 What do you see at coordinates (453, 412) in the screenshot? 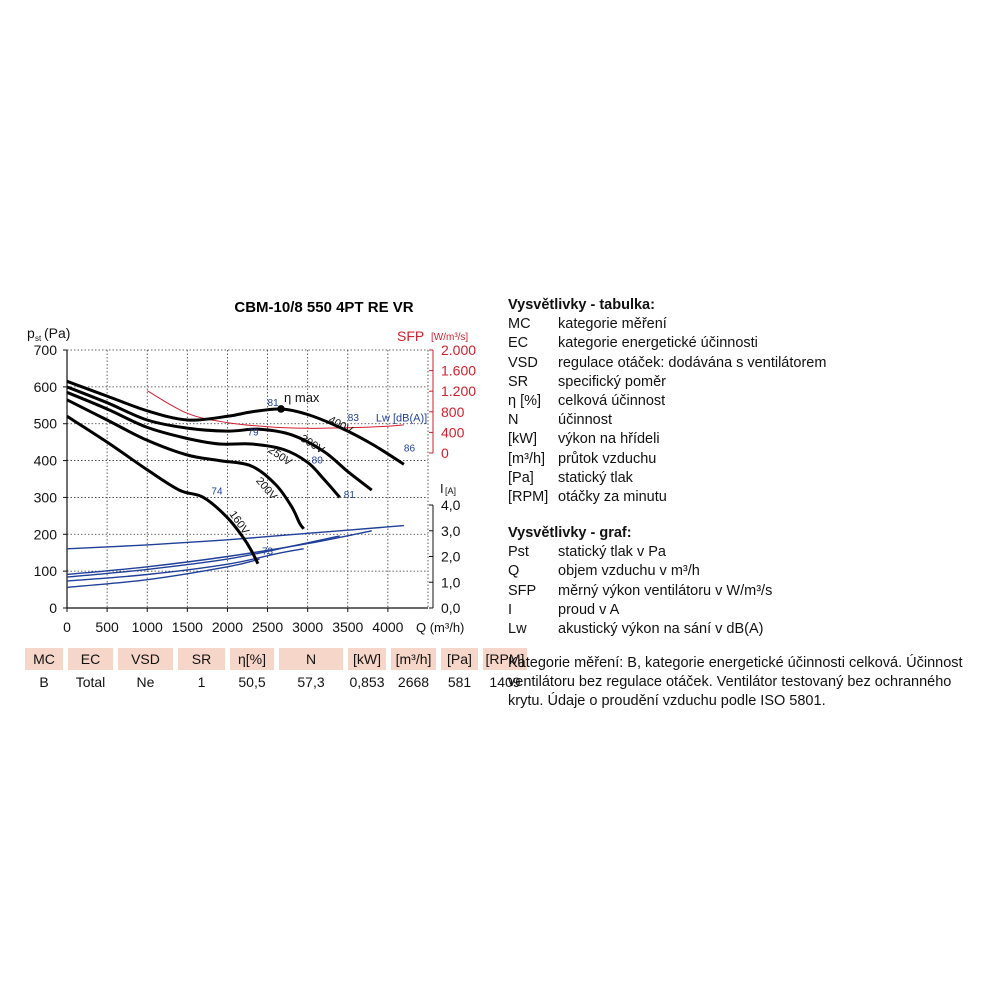
I see `sfp-tick-label: 800` at bounding box center [453, 412].